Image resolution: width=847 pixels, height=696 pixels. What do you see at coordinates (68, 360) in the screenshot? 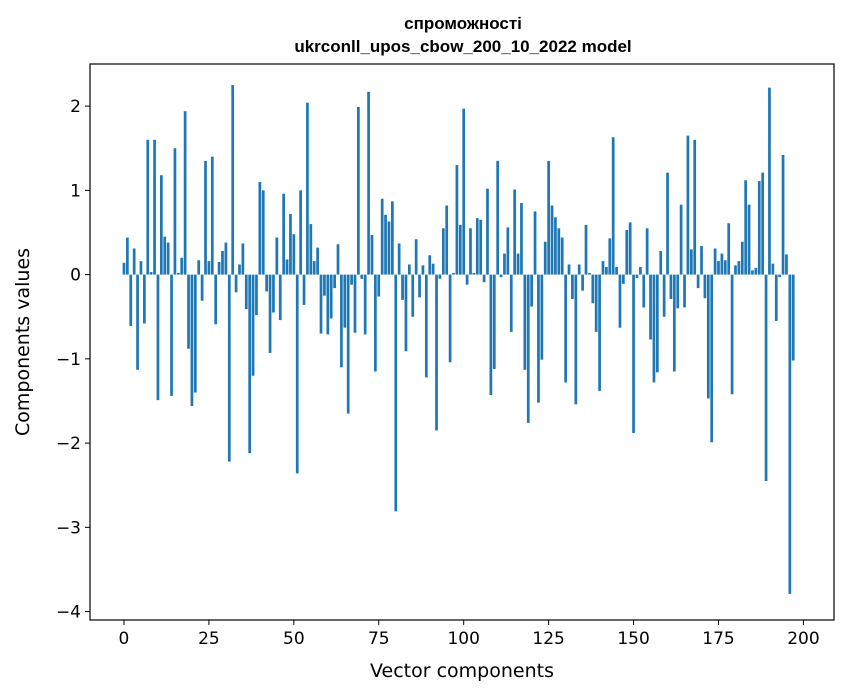
I see `y-tick-label: −1` at bounding box center [68, 360].